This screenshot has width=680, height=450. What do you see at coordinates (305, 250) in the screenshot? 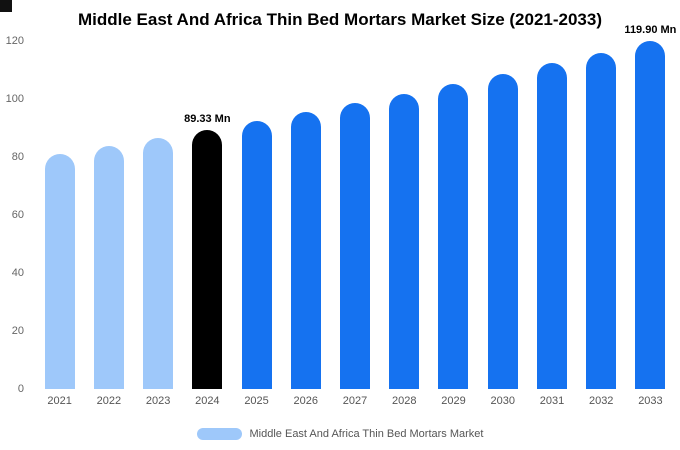
I see `bar-2026` at bounding box center [305, 250].